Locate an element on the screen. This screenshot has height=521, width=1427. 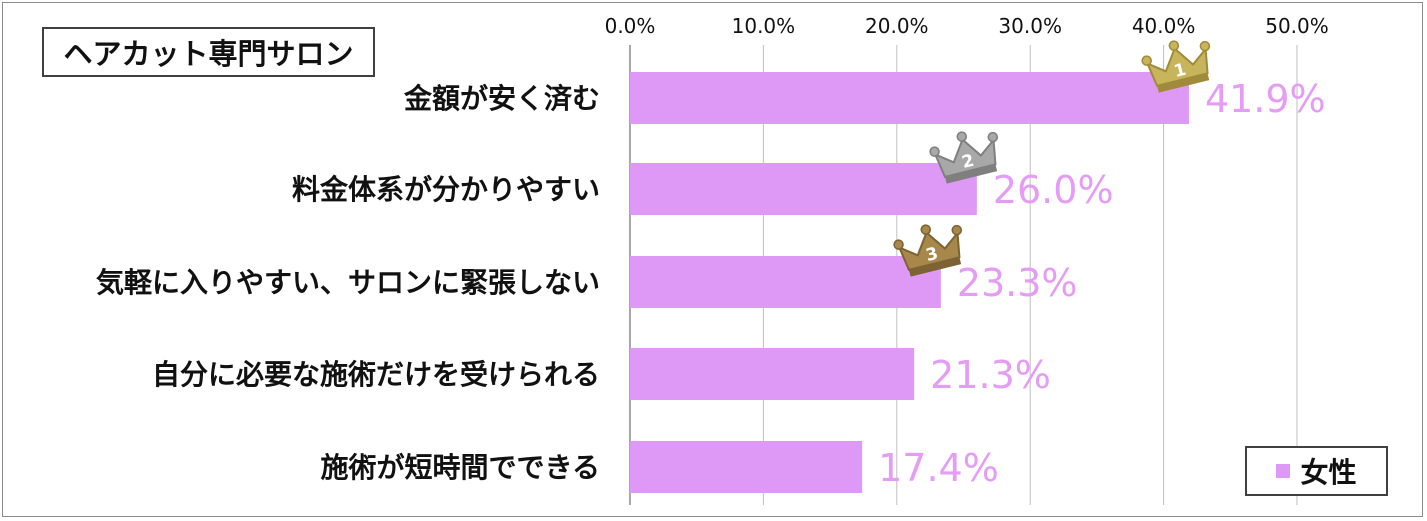
category-label: 金額が安く済む is located at coordinates (501, 98).